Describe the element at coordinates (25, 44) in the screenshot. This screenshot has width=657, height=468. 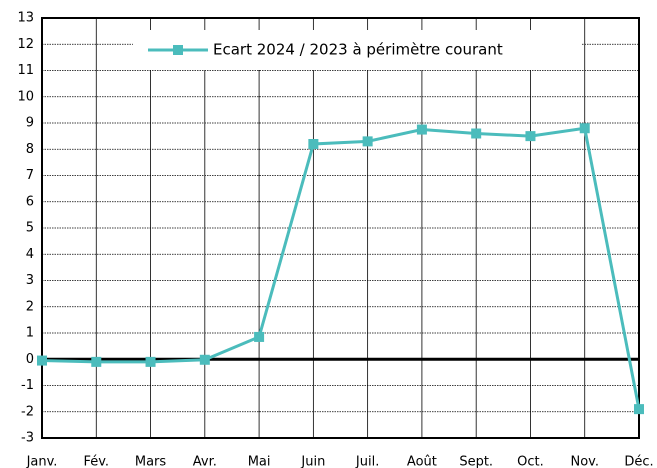
I see `y-tick-label: 12` at that location.